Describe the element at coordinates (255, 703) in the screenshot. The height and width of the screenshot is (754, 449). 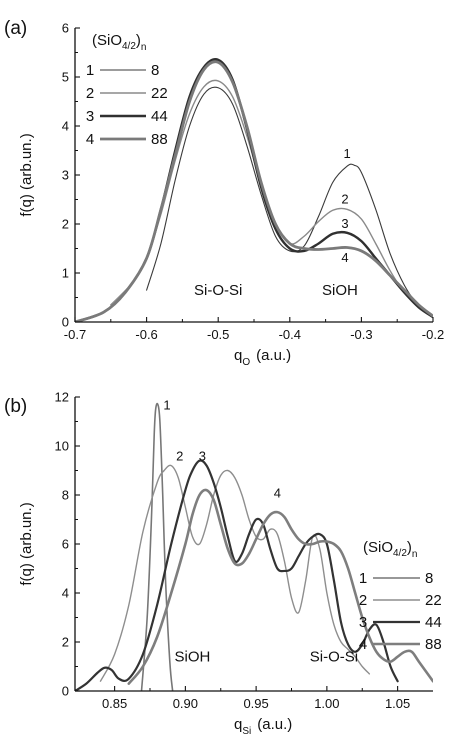
I see `x-tick-label: 0.95` at that location.